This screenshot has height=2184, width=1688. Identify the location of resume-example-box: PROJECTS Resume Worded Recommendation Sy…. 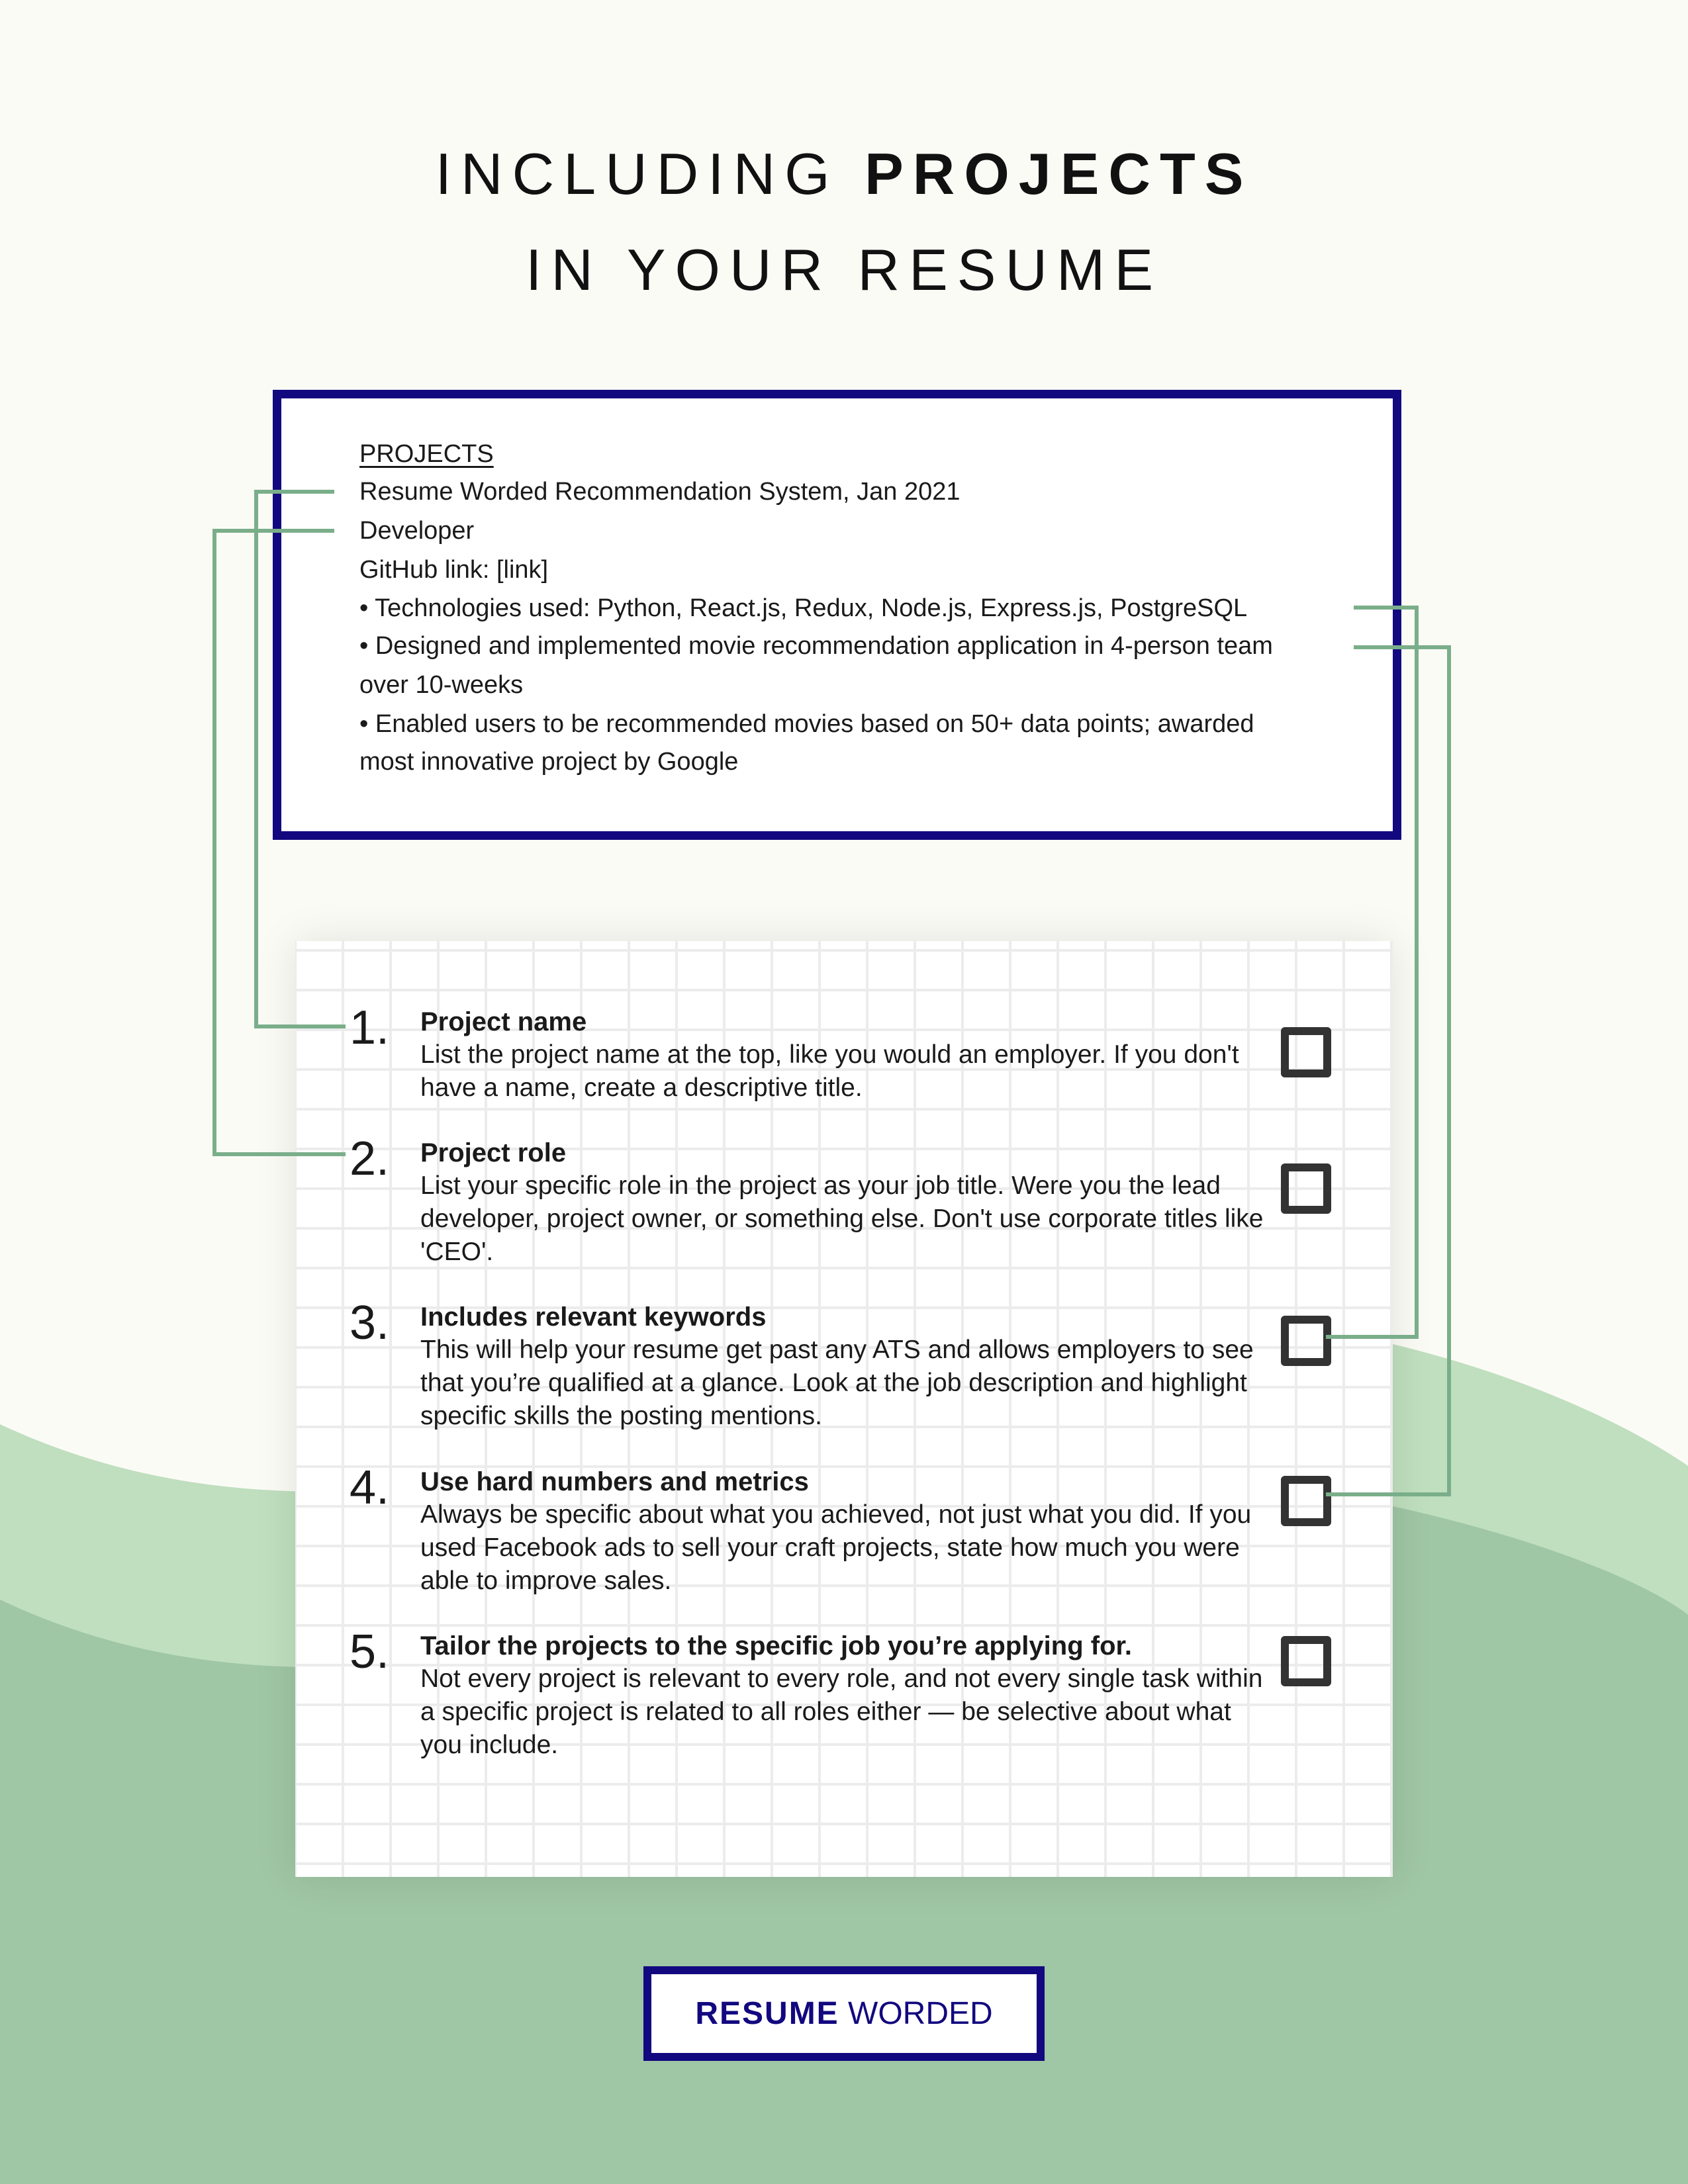
(837, 615).